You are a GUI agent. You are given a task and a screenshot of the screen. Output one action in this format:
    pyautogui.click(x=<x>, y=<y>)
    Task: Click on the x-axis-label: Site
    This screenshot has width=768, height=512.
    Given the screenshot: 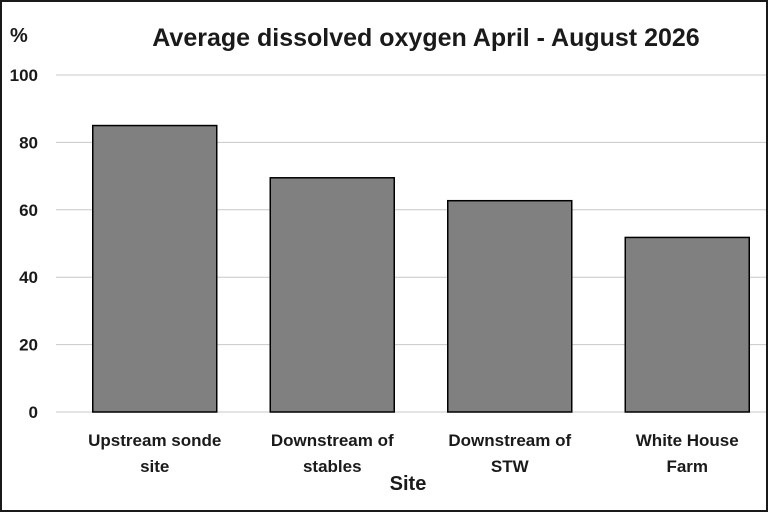 What is the action you would take?
    pyautogui.click(x=408, y=484)
    